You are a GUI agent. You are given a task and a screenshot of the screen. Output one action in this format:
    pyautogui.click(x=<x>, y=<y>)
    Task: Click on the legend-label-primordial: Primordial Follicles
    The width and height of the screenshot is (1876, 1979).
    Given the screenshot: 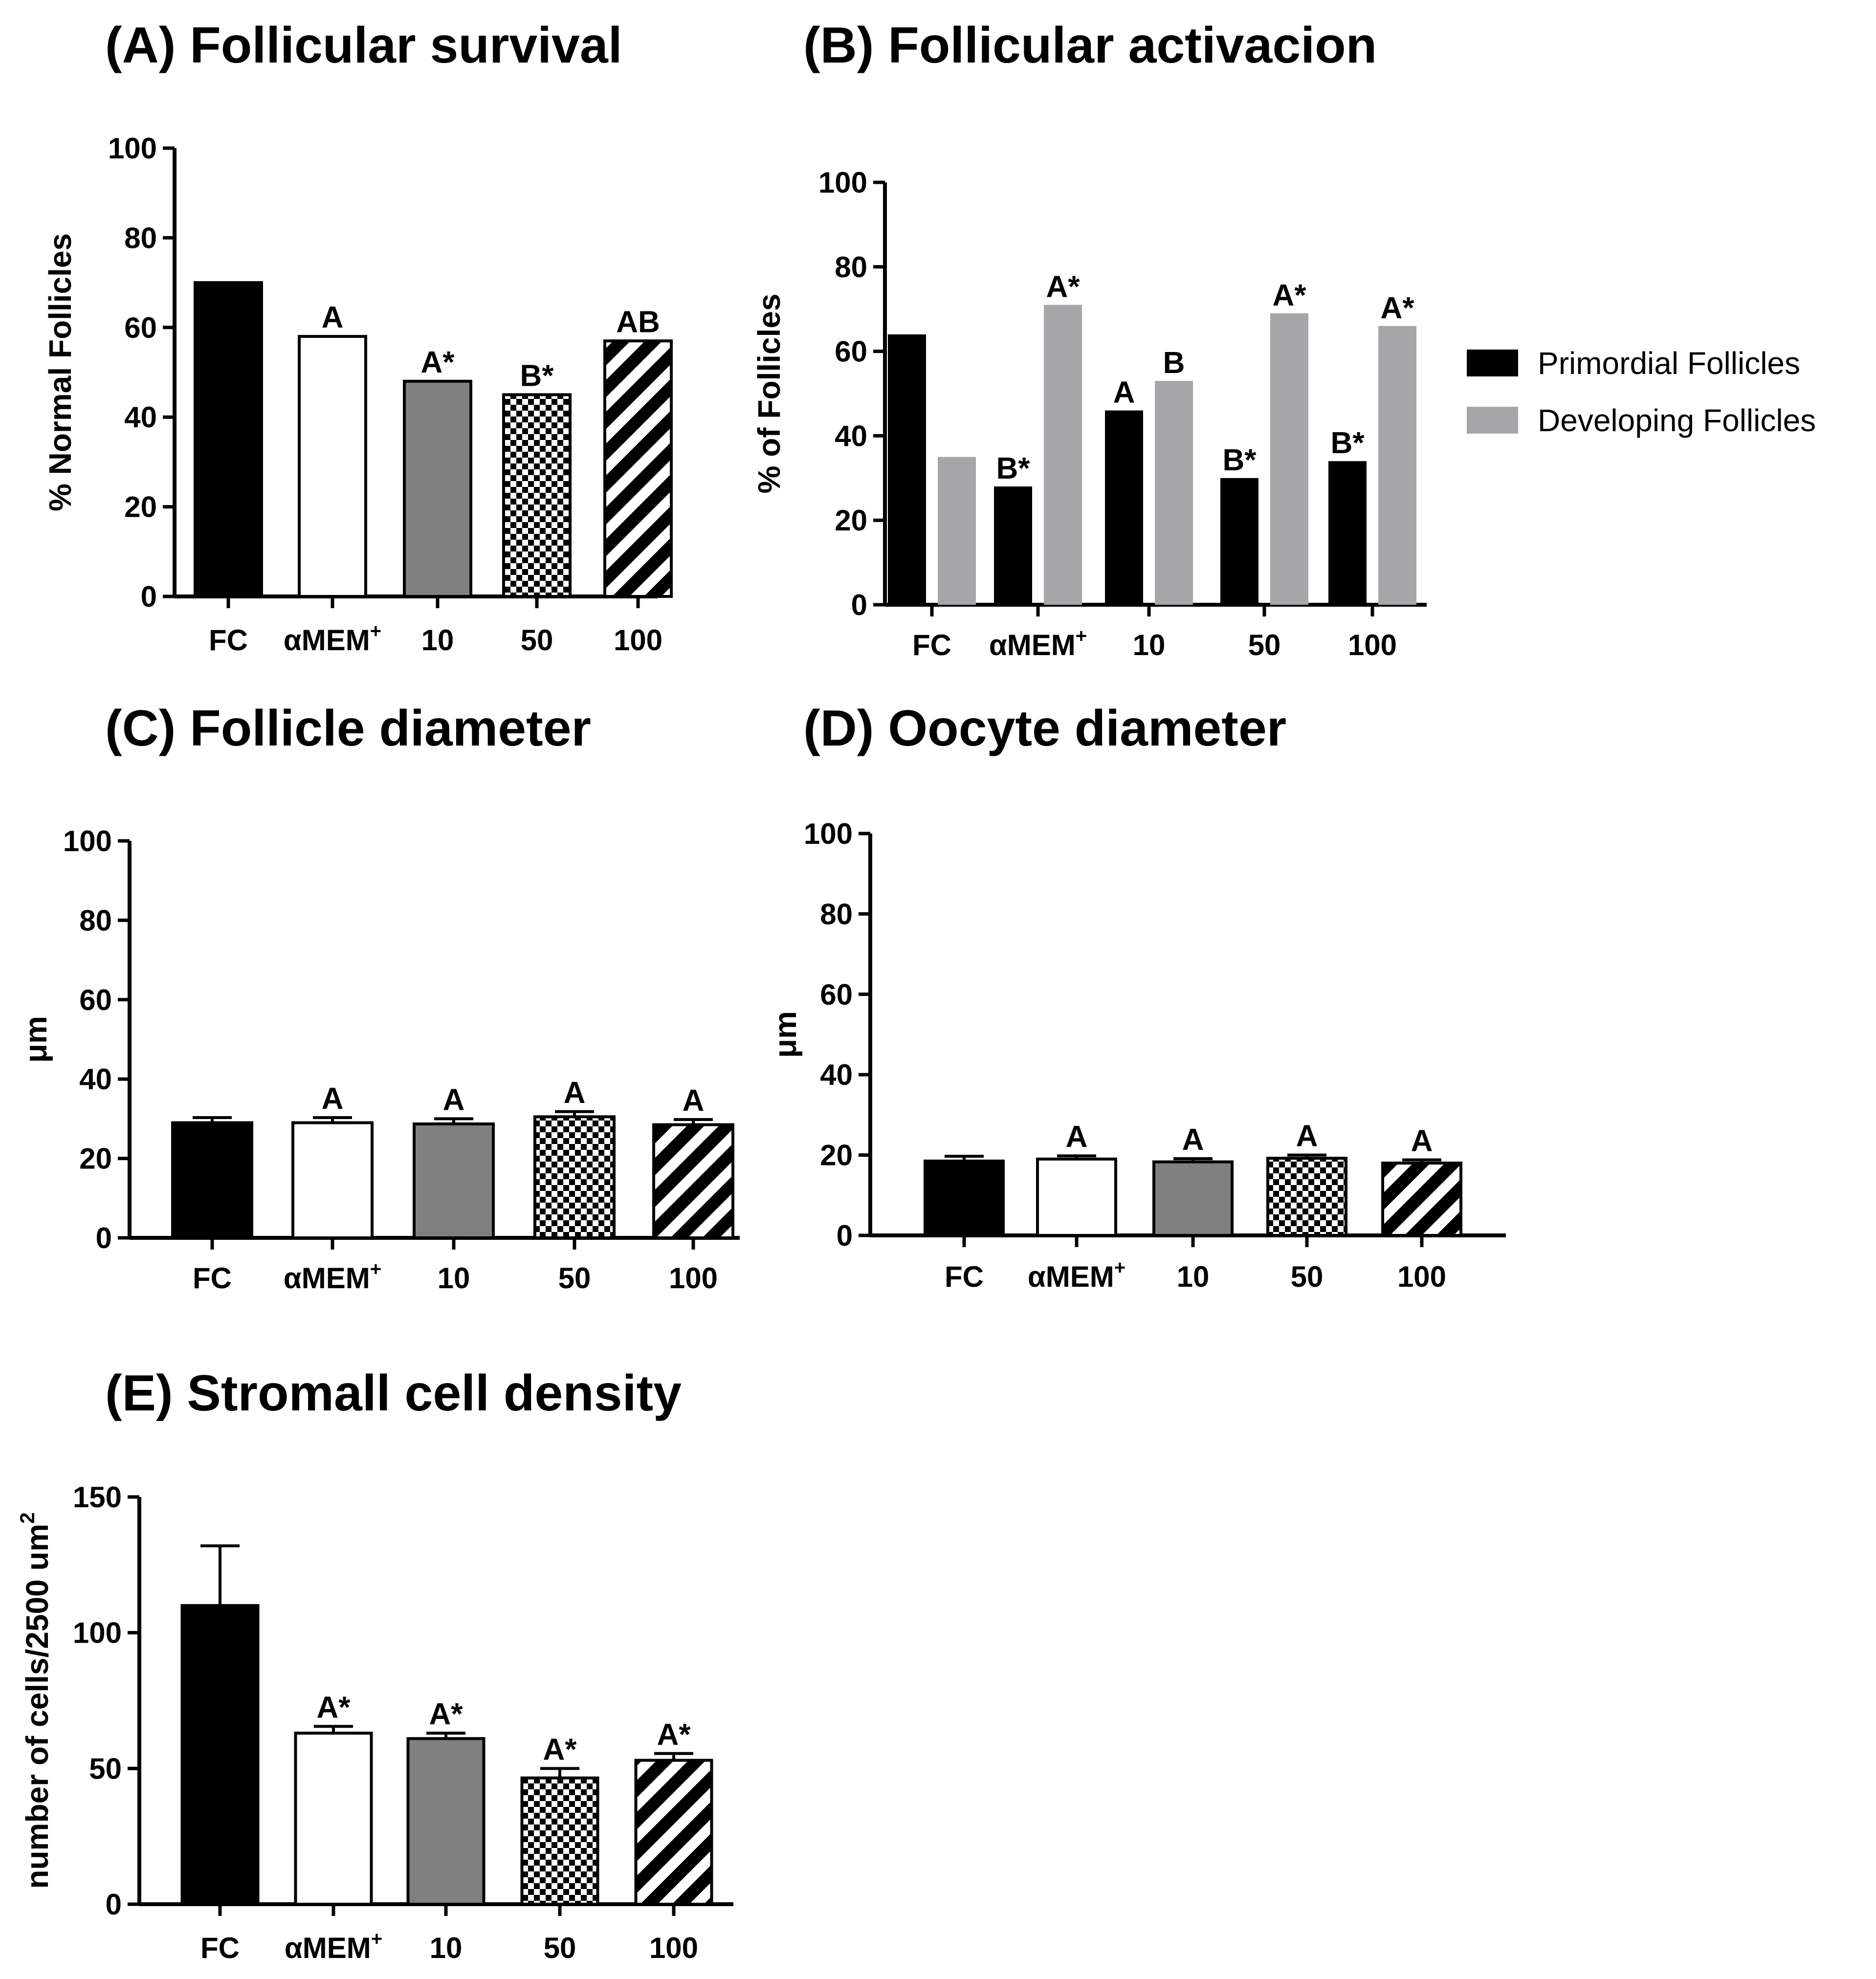 What is the action you would take?
    pyautogui.click(x=1669, y=363)
    